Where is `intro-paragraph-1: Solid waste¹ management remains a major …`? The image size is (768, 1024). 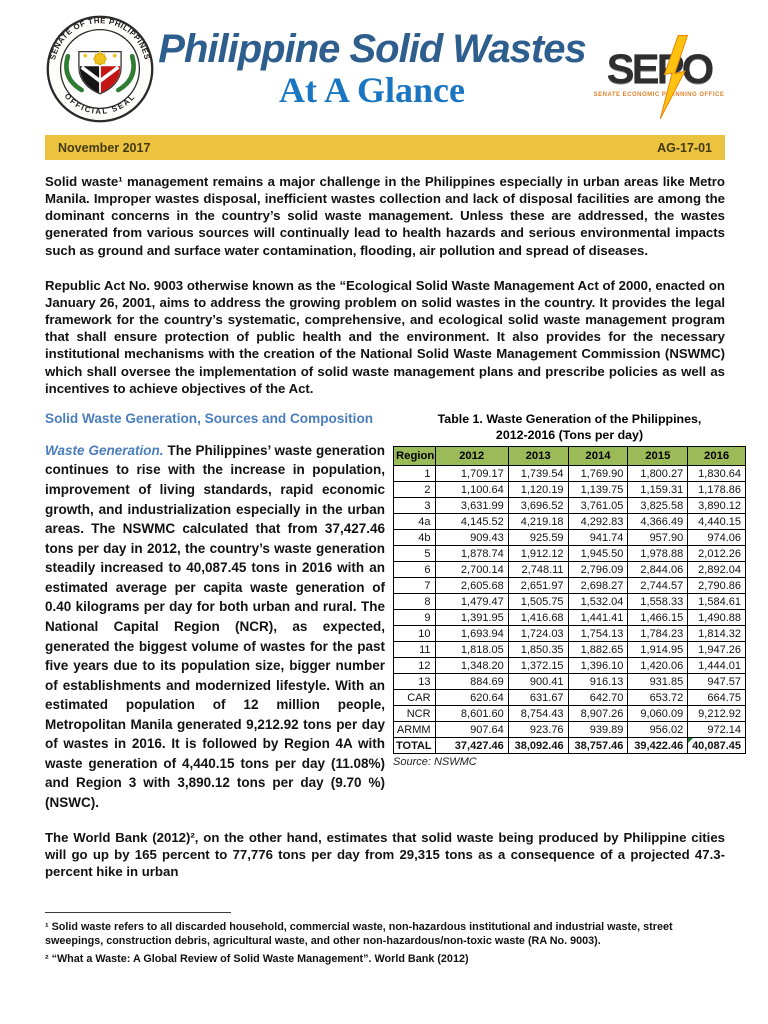 intro-paragraph-1: Solid waste¹ management remains a major … is located at coordinates (385, 216).